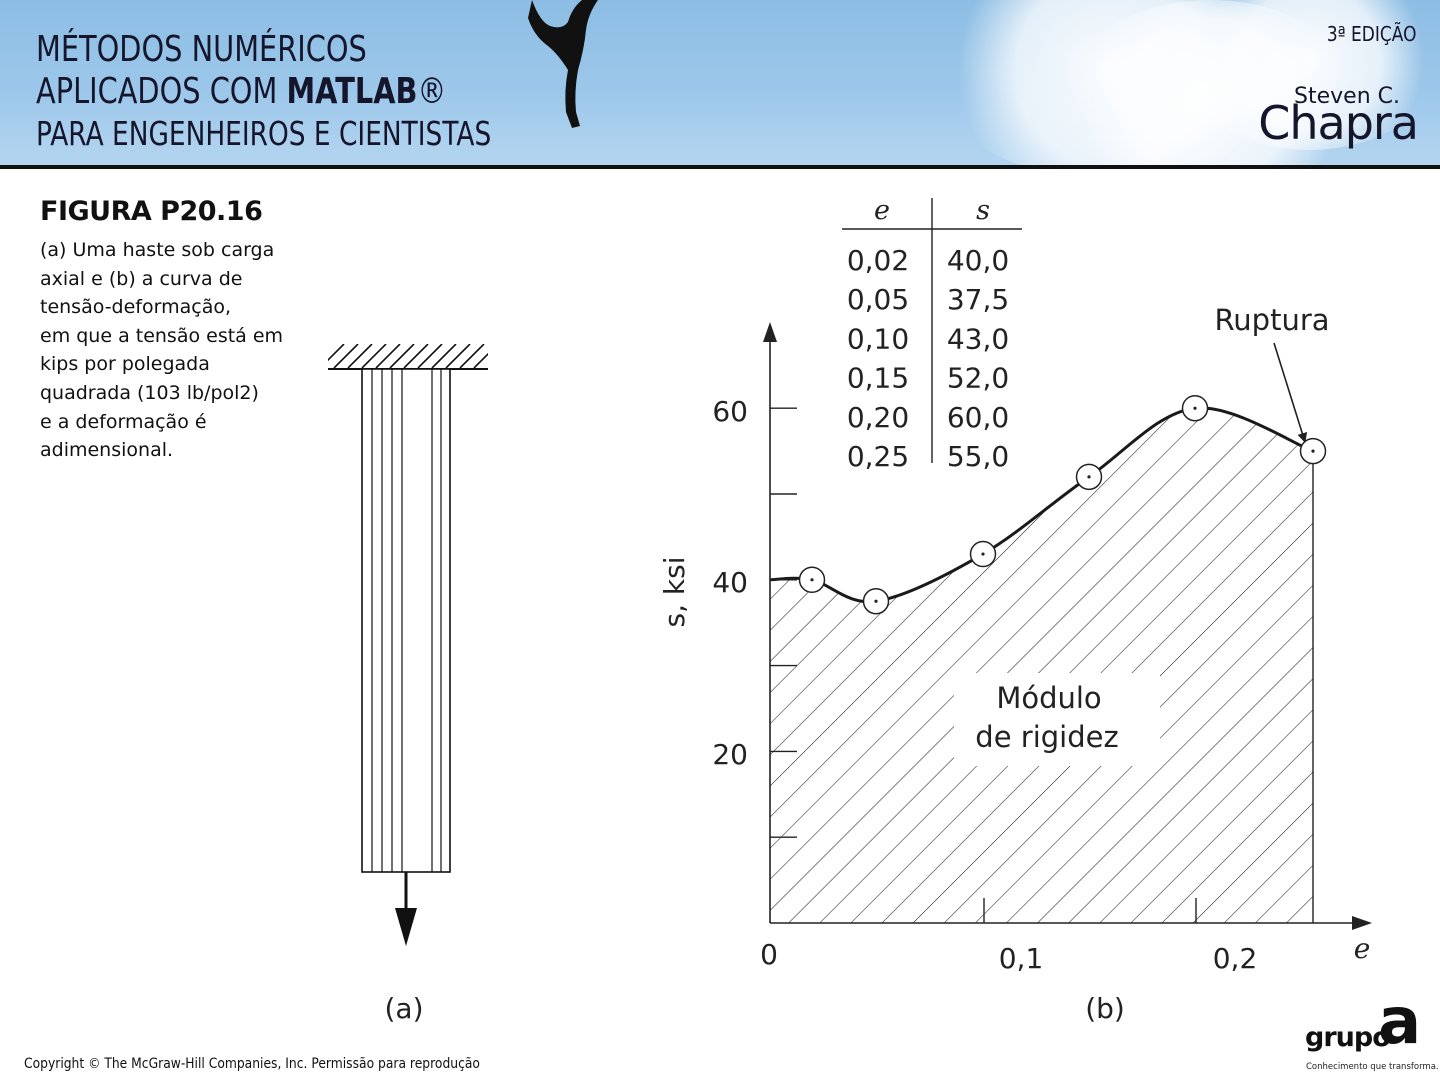 This screenshot has height=1080, width=1440. Describe the element at coordinates (878, 338) in the screenshot. I see `table-cell-e: 0,10` at that location.